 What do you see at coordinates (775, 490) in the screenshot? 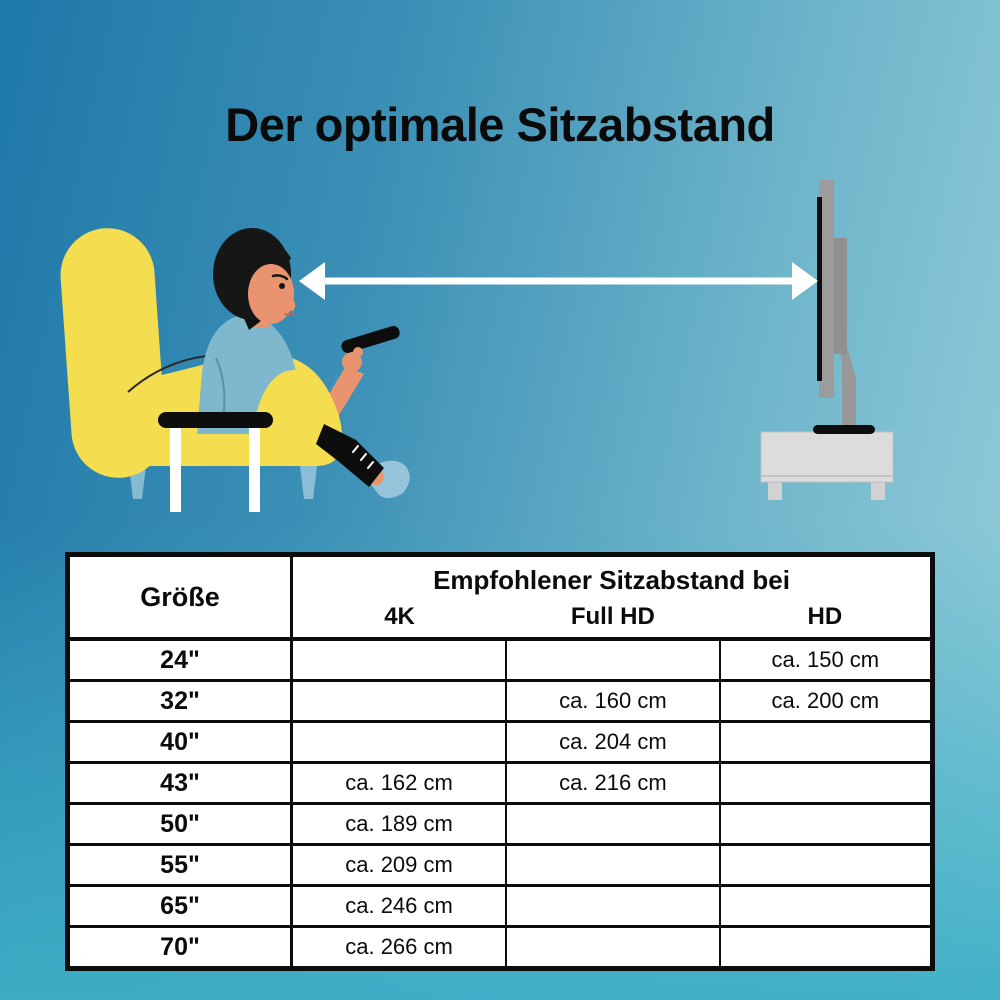
I see `tv-cabinet-leg-left` at bounding box center [775, 490].